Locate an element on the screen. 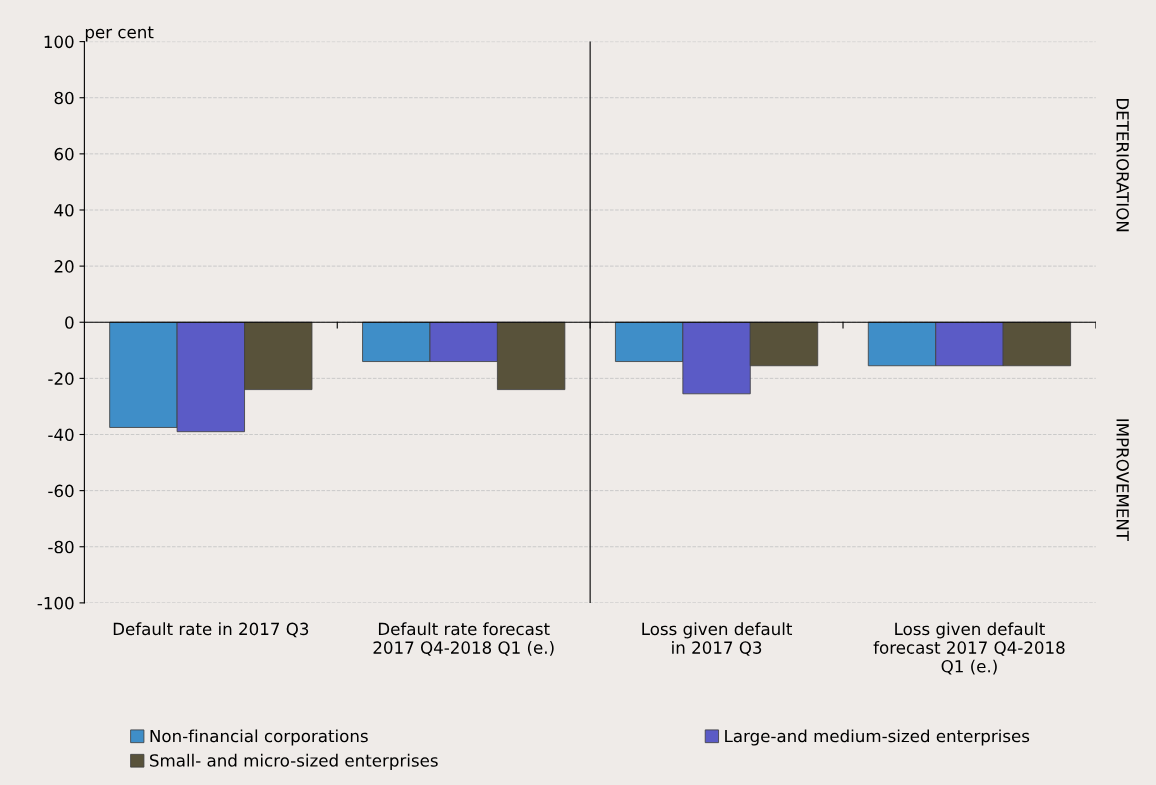 The height and width of the screenshot is (785, 1156). y-tick-label: 80 is located at coordinates (64, 98).